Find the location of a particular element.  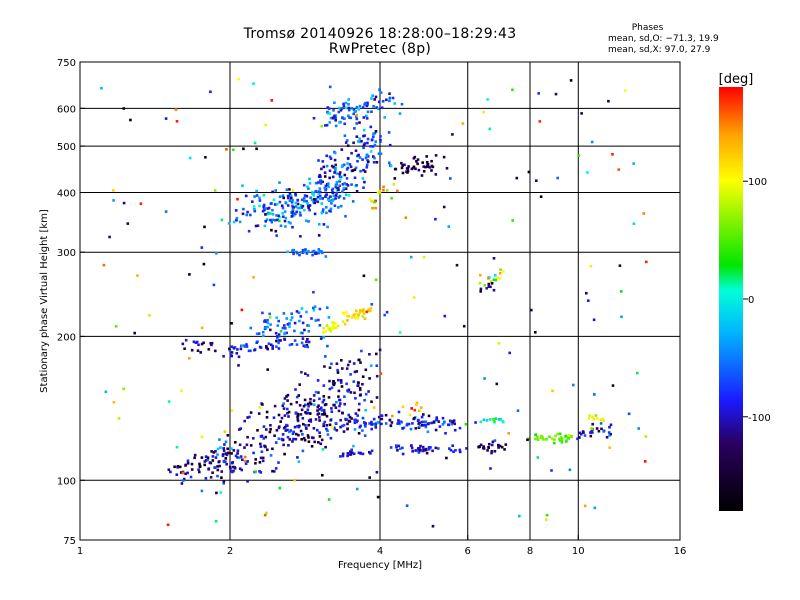

y-tick-label: 300 is located at coordinates (66, 253).